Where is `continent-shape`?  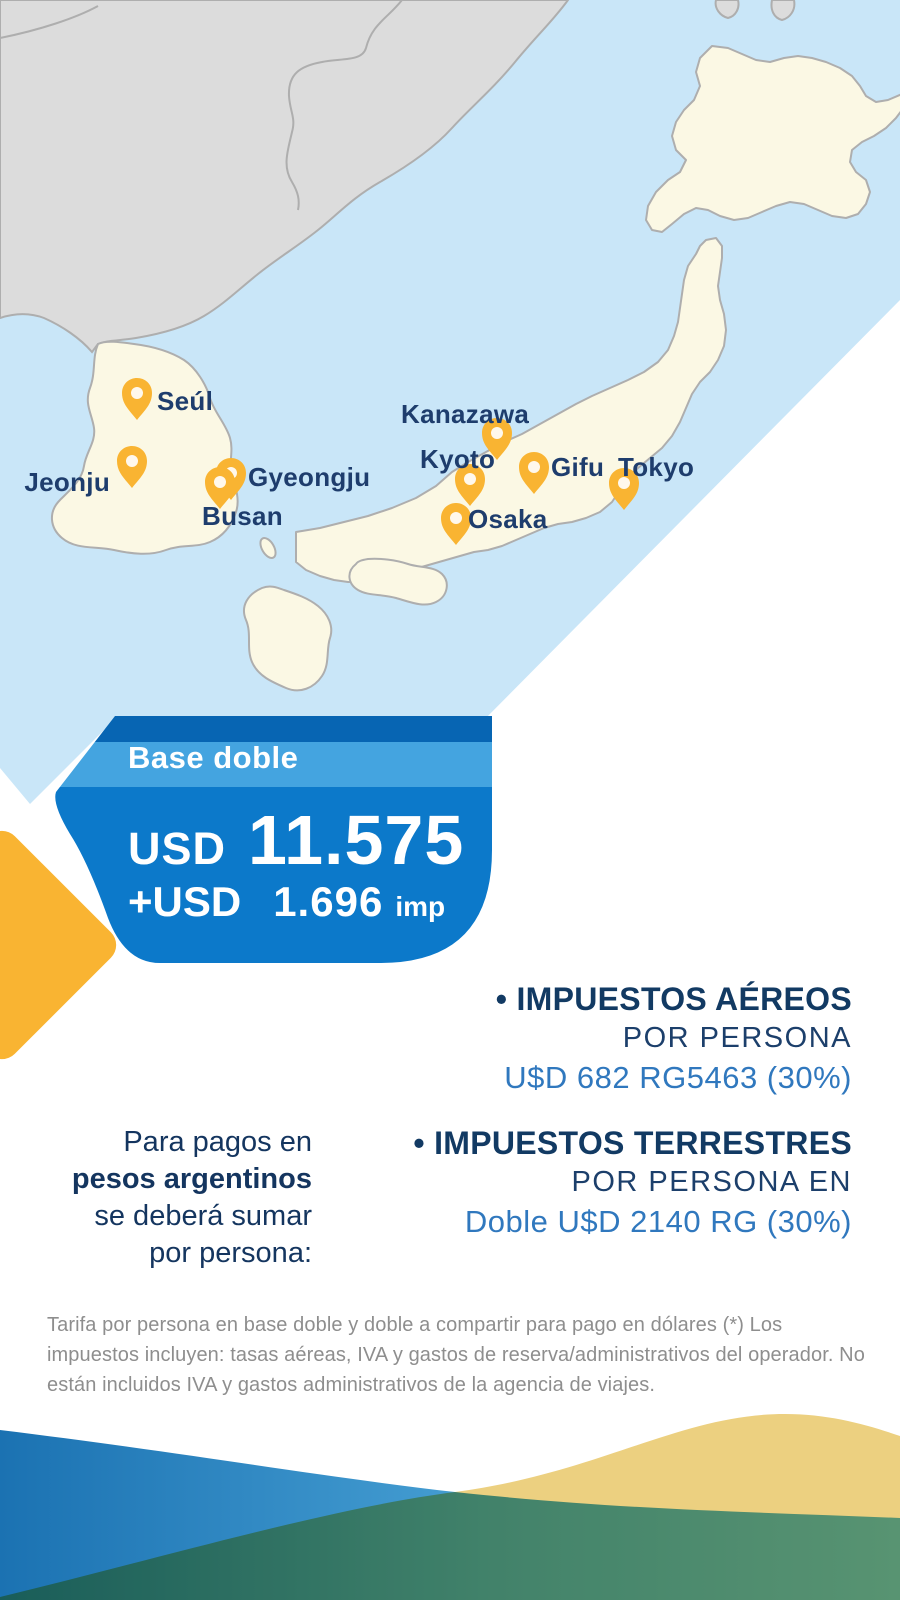
continent-shape is located at coordinates (285, 177).